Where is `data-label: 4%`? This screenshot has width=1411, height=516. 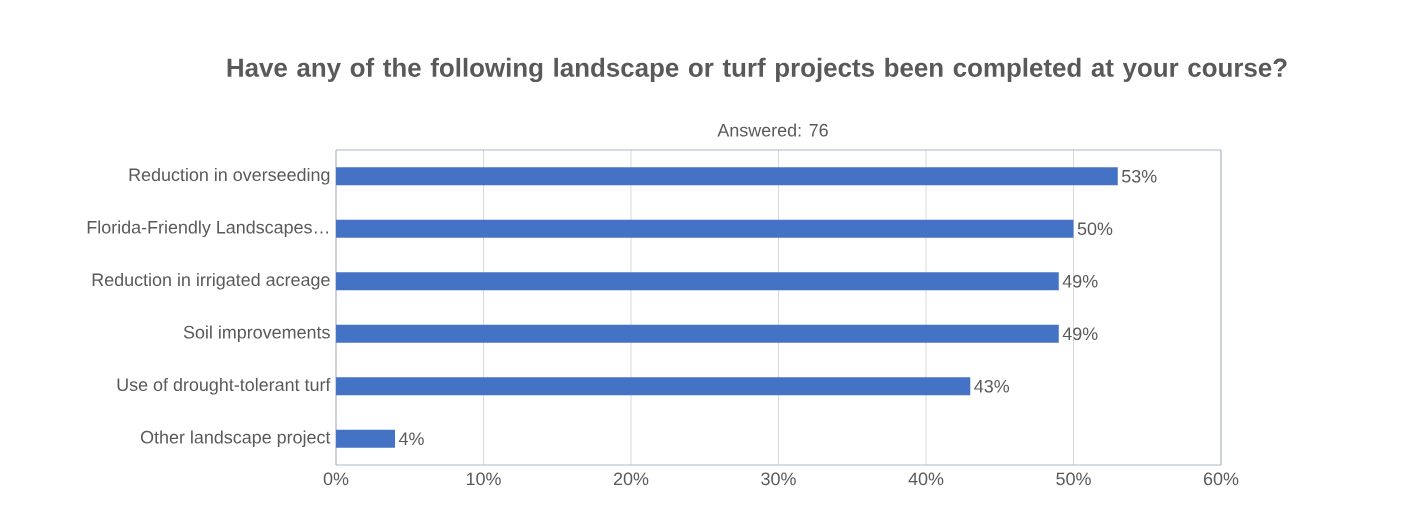
data-label: 4% is located at coordinates (411, 439).